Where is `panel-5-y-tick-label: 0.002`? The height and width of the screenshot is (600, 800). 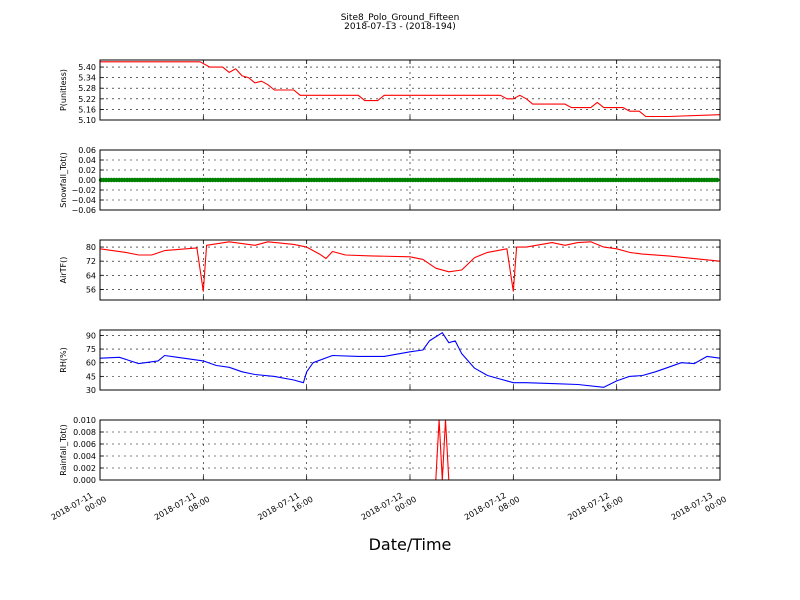 panel-5-y-tick-label: 0.002 is located at coordinates (84, 468).